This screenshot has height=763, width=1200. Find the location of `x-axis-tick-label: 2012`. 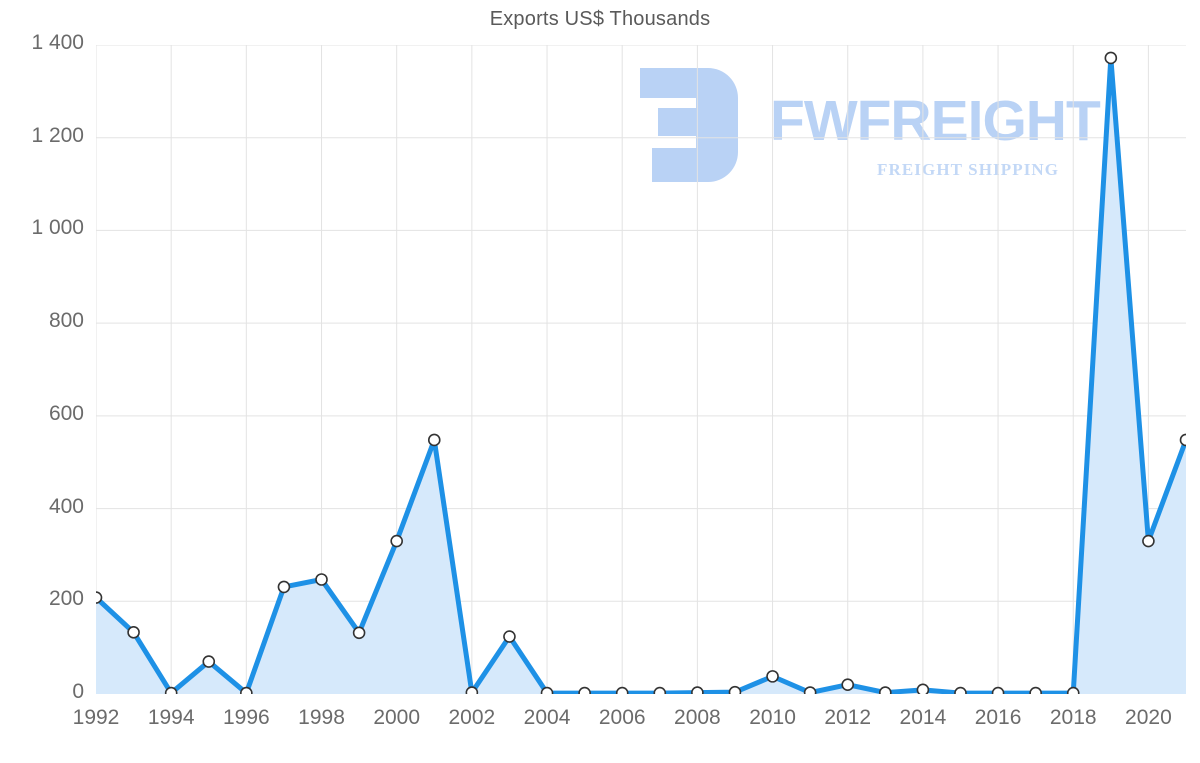

x-axis-tick-label: 2012 is located at coordinates (848, 717).